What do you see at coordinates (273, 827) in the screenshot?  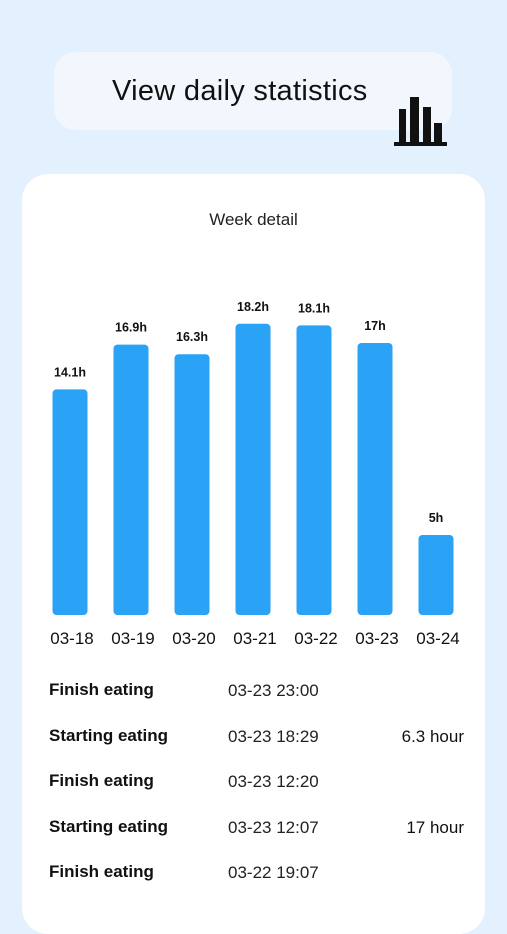 I see `record-timestamp: 03-23 12:07` at bounding box center [273, 827].